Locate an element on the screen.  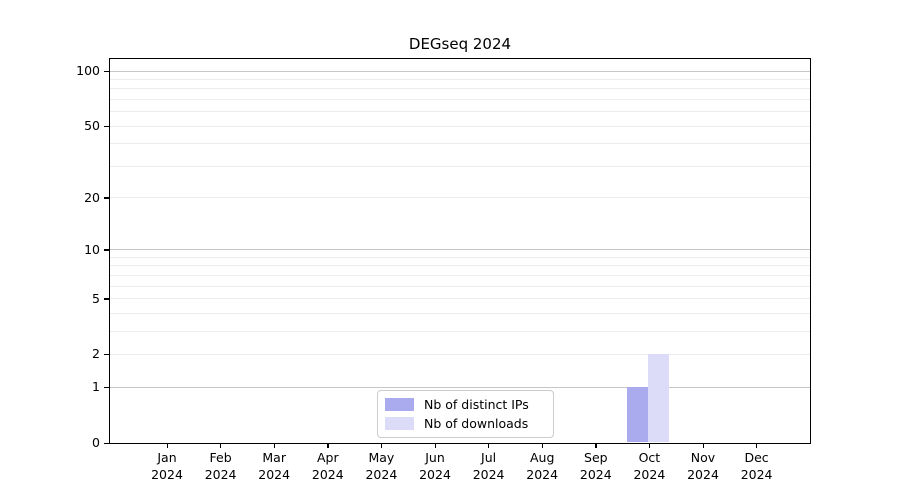
x-tick-label-1: Feb 2024 is located at coordinates (220, 466).